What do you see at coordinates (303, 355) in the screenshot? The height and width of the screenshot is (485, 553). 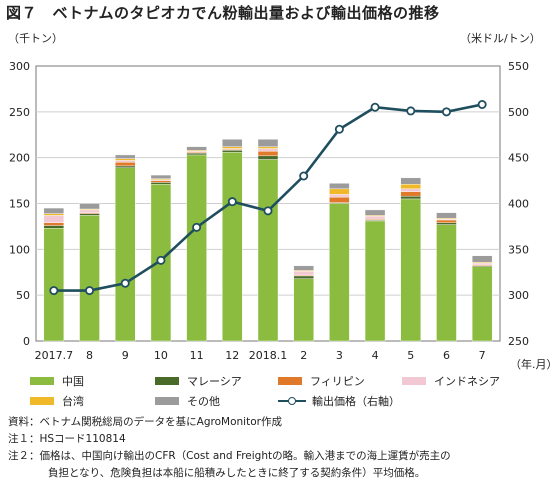 I see `x-tick-label: 2` at bounding box center [303, 355].